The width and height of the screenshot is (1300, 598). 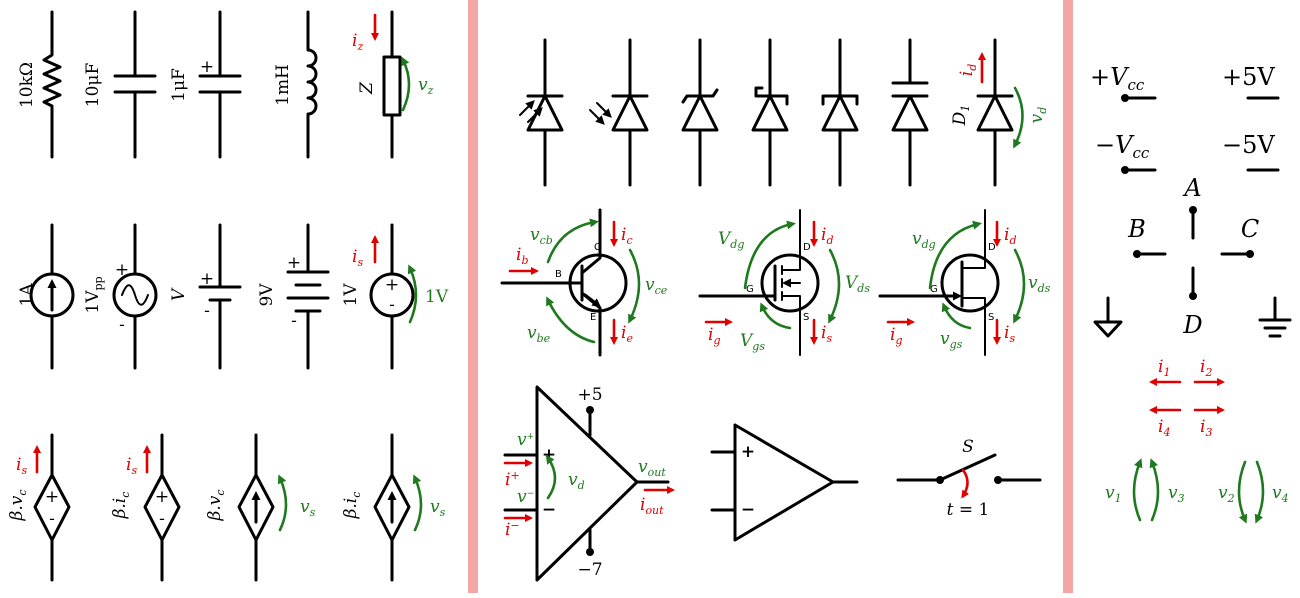 I want to click on svg-text: is, so click(x=826, y=334).